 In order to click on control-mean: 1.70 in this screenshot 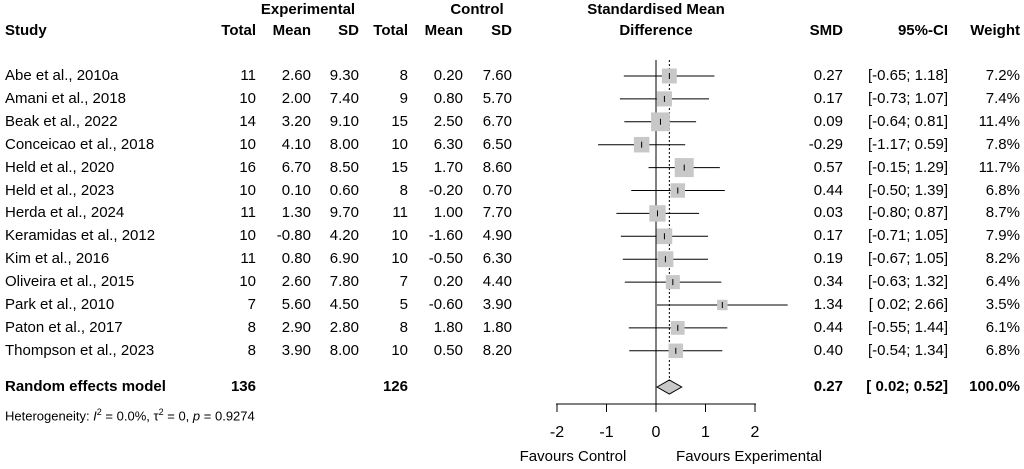, I will do `click(448, 167)`.